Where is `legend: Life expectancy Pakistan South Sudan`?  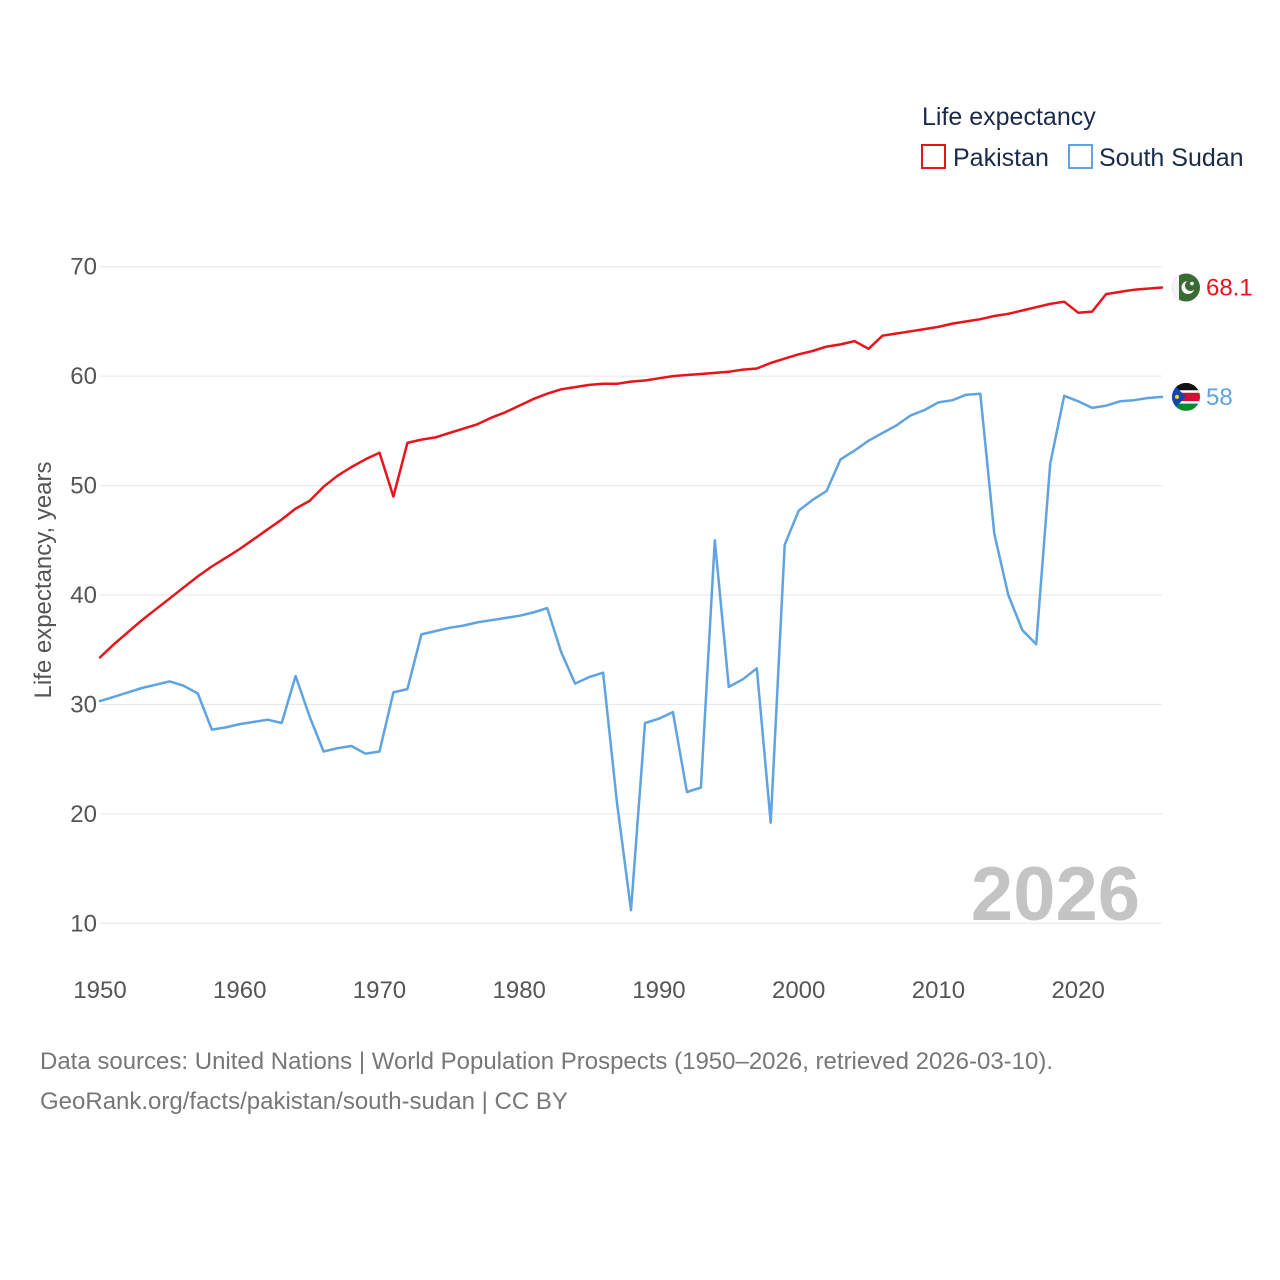 legend: Life expectancy Pakistan South Sudan is located at coordinates (1082, 137).